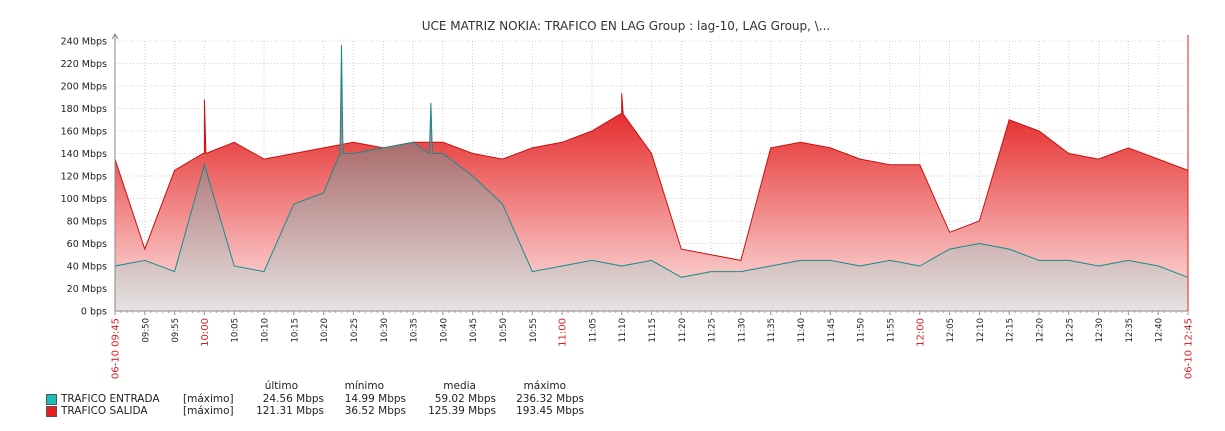  What do you see at coordinates (84, 132) in the screenshot?
I see `y-tick-label: 160 Mbps` at bounding box center [84, 132].